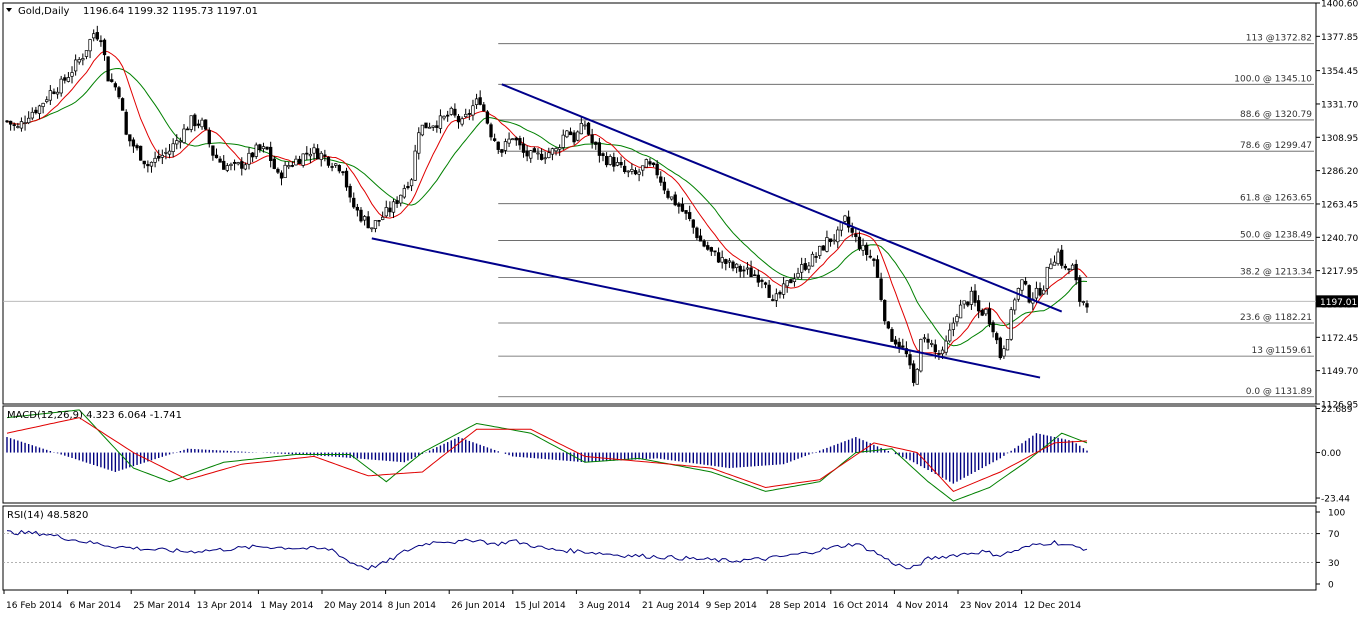  I want to click on current-price-marker: 1197.01, so click(1337, 301).